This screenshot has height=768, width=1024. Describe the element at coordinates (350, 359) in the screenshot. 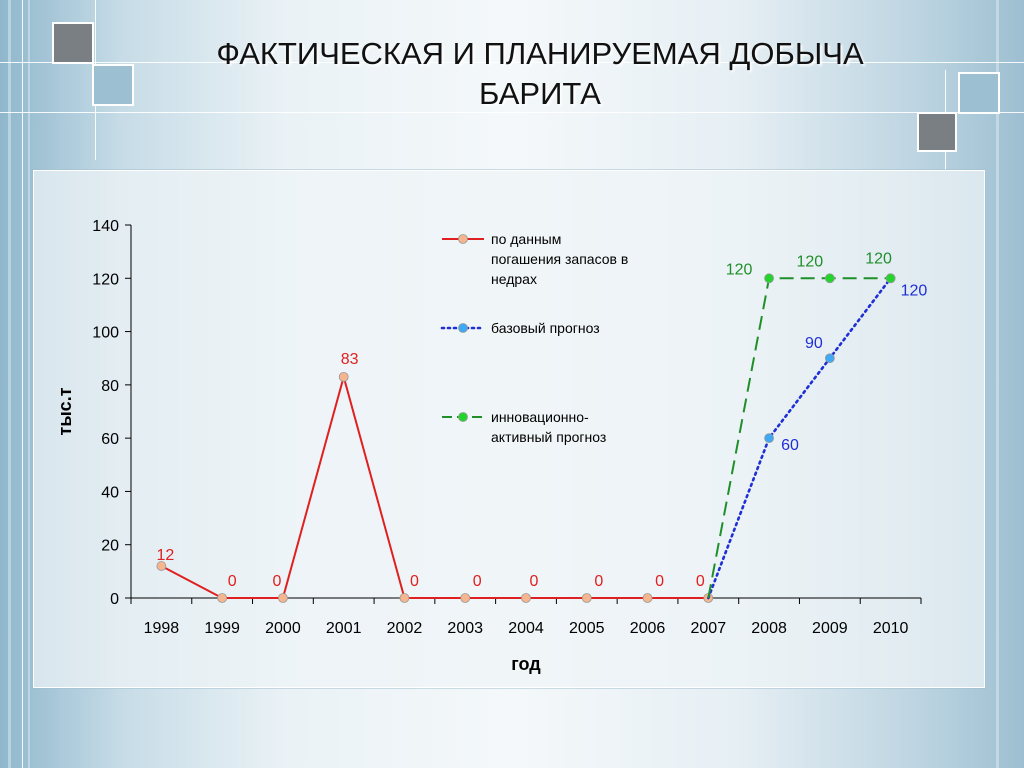

I see `series-1-data-label: 83` at that location.